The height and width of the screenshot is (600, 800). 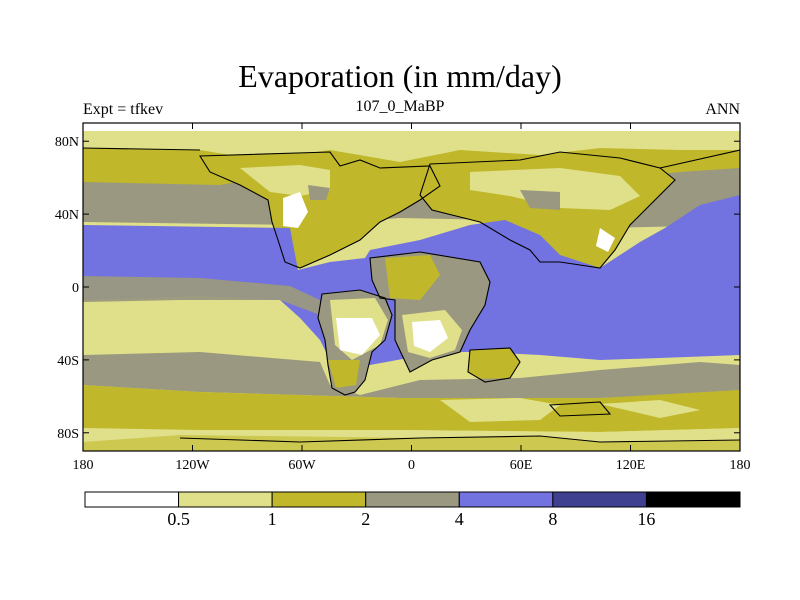 What do you see at coordinates (123, 109) in the screenshot?
I see `experiment-label: Expt = tfkev` at bounding box center [123, 109].